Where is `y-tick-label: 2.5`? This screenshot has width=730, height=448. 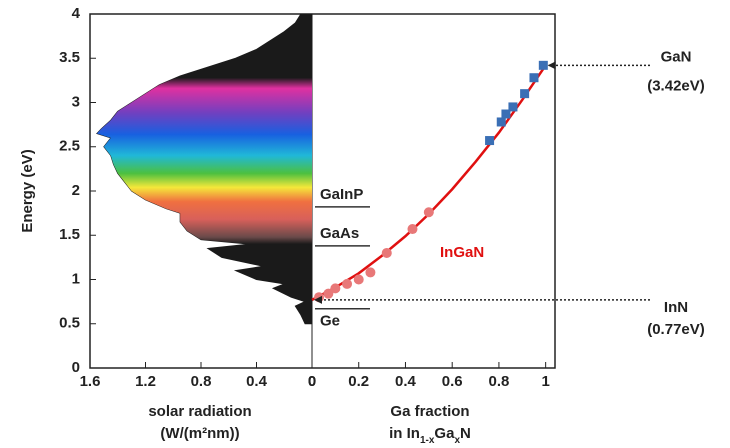 y-tick-label: 2.5 is located at coordinates (69, 146).